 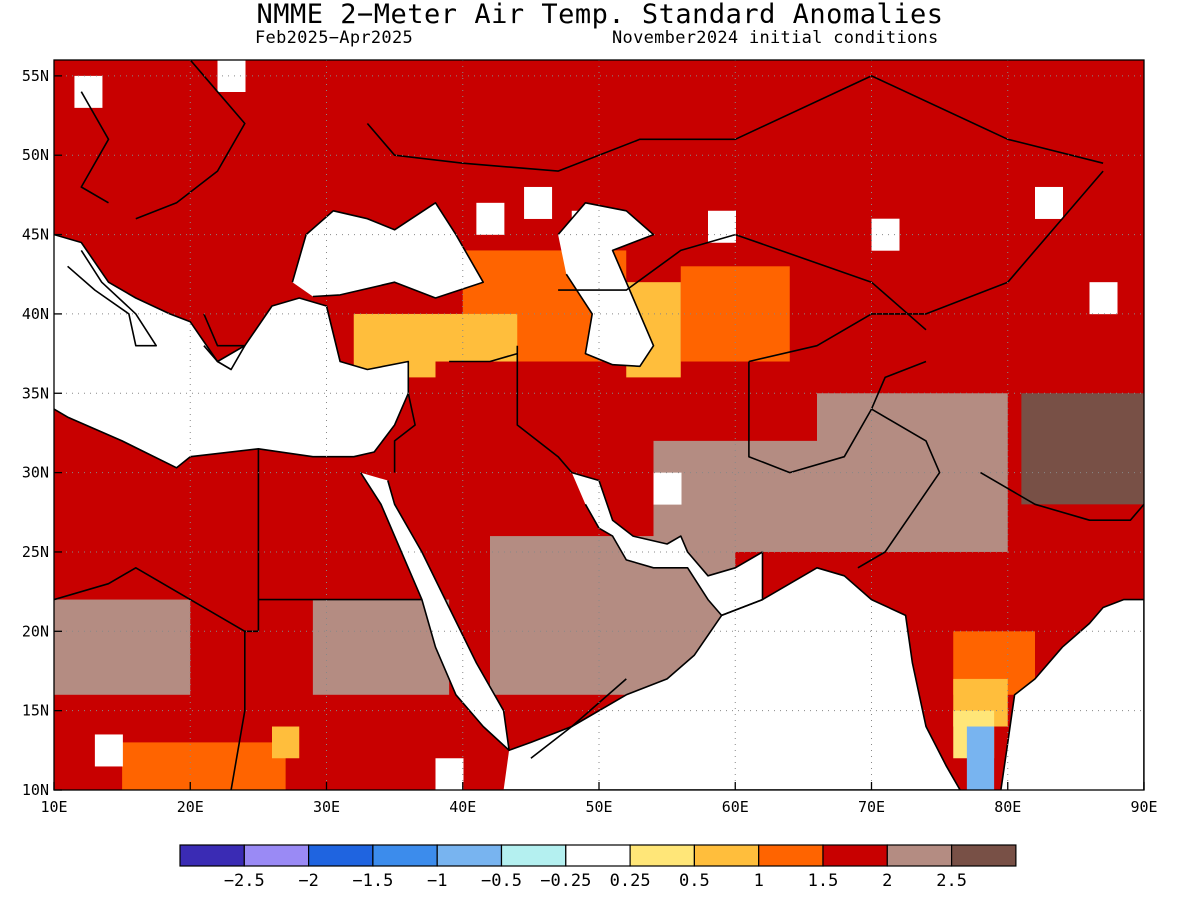 What do you see at coordinates (35, 473) in the screenshot?
I see `lat-tick-label: 30N` at bounding box center [35, 473].